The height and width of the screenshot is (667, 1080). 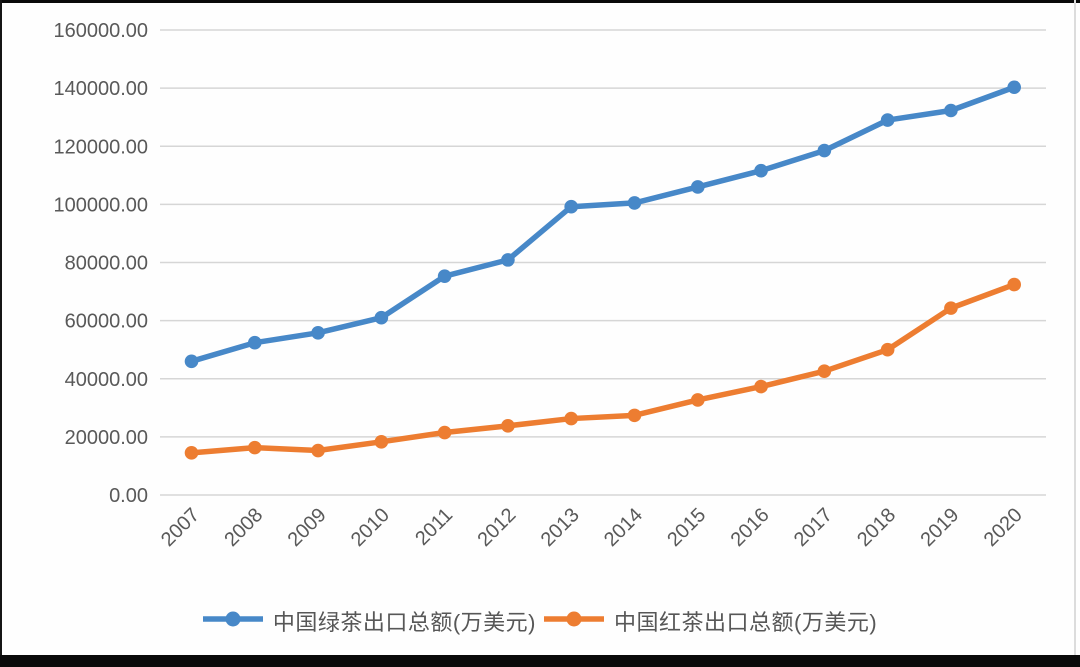 I want to click on data-point-series0-2007, so click(x=191, y=361).